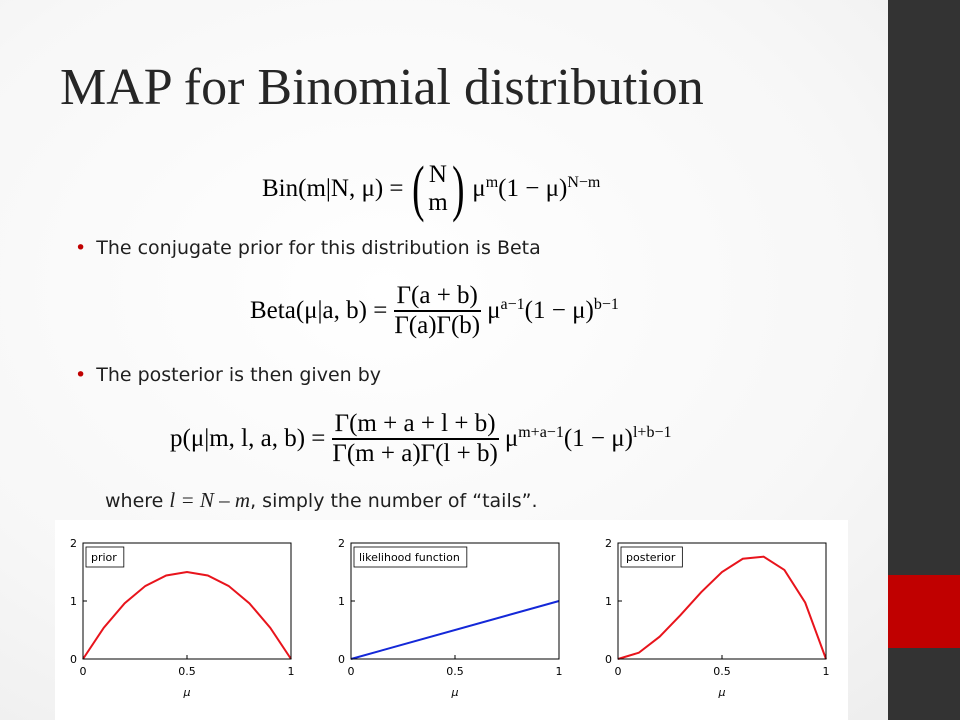  What do you see at coordinates (382, 87) in the screenshot?
I see `slide-title: MAP for Binomial distribution` at bounding box center [382, 87].